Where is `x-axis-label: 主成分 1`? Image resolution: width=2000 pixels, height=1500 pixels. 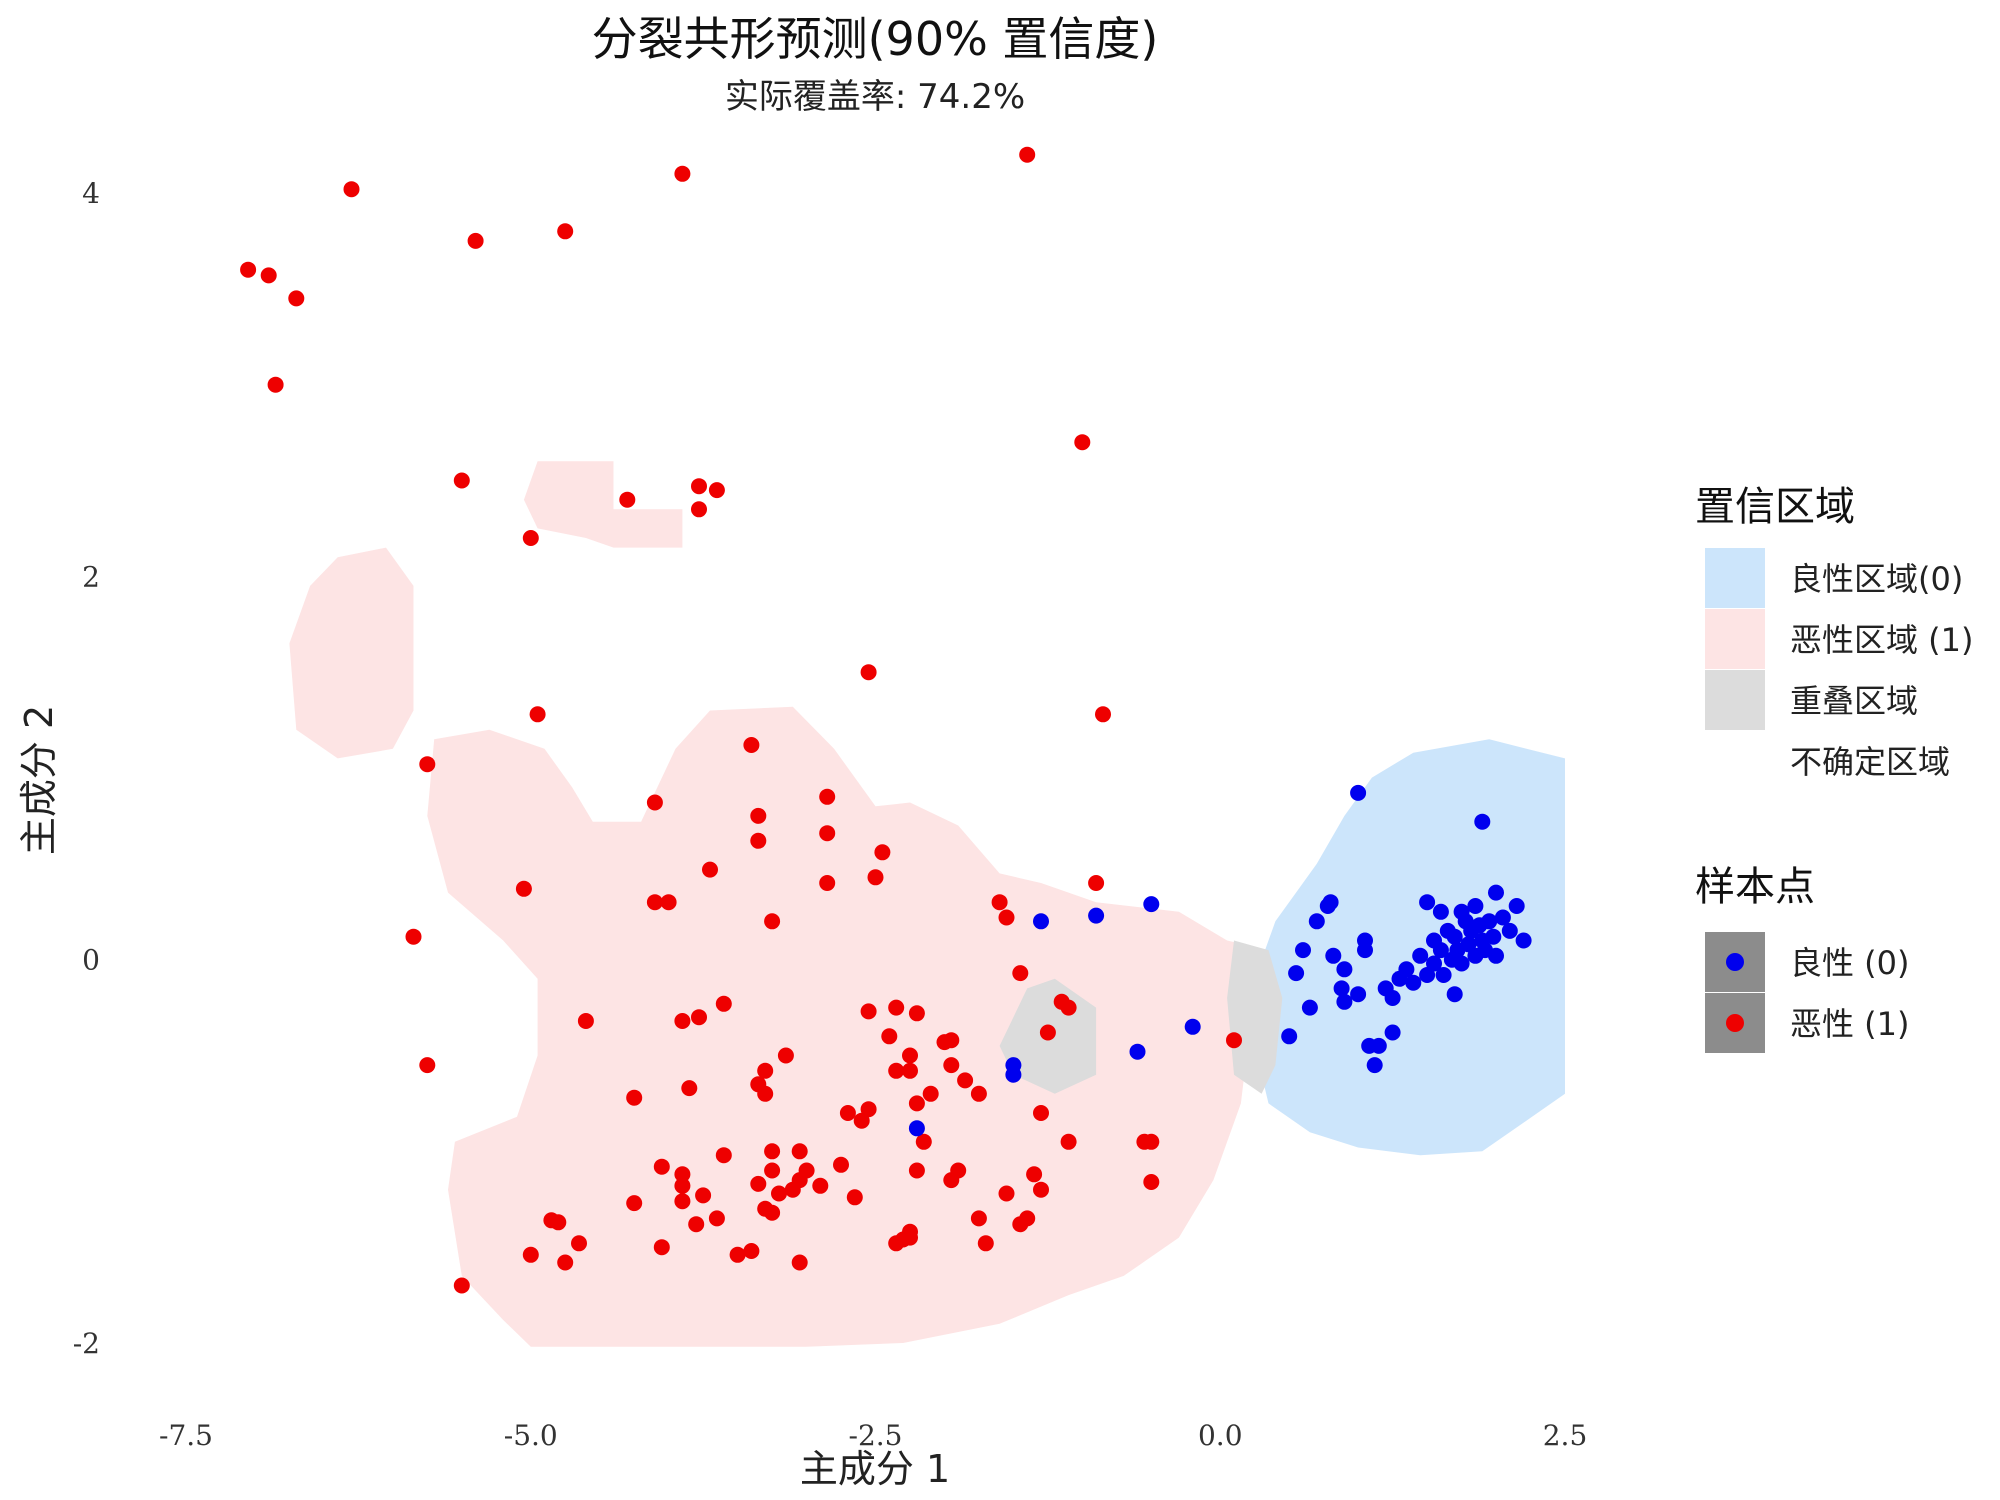 x-axis-label: 主成分 1 is located at coordinates (875, 1469).